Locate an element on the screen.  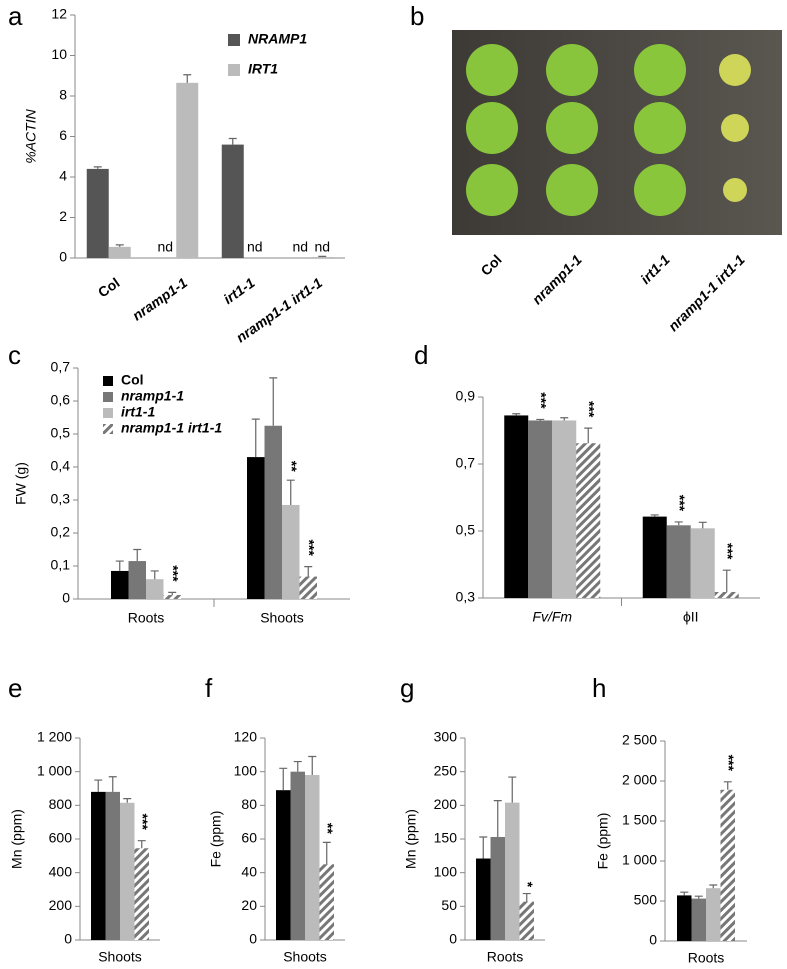
y-tick-label: 0,7 is located at coordinates (61, 367).